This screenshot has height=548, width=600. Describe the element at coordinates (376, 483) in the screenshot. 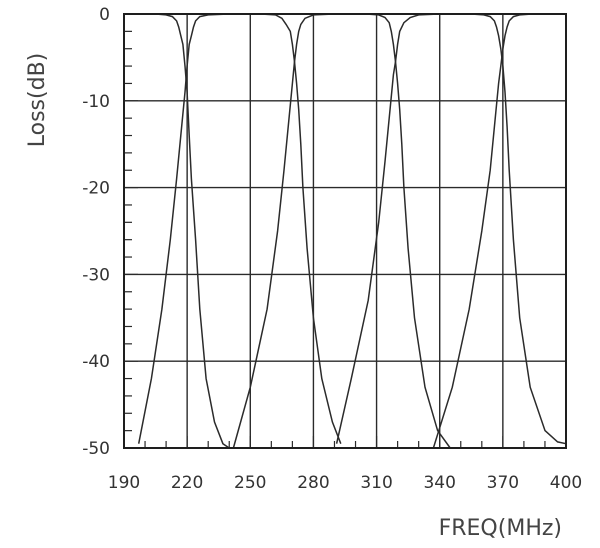

I see `x-tick-label: 310` at that location.